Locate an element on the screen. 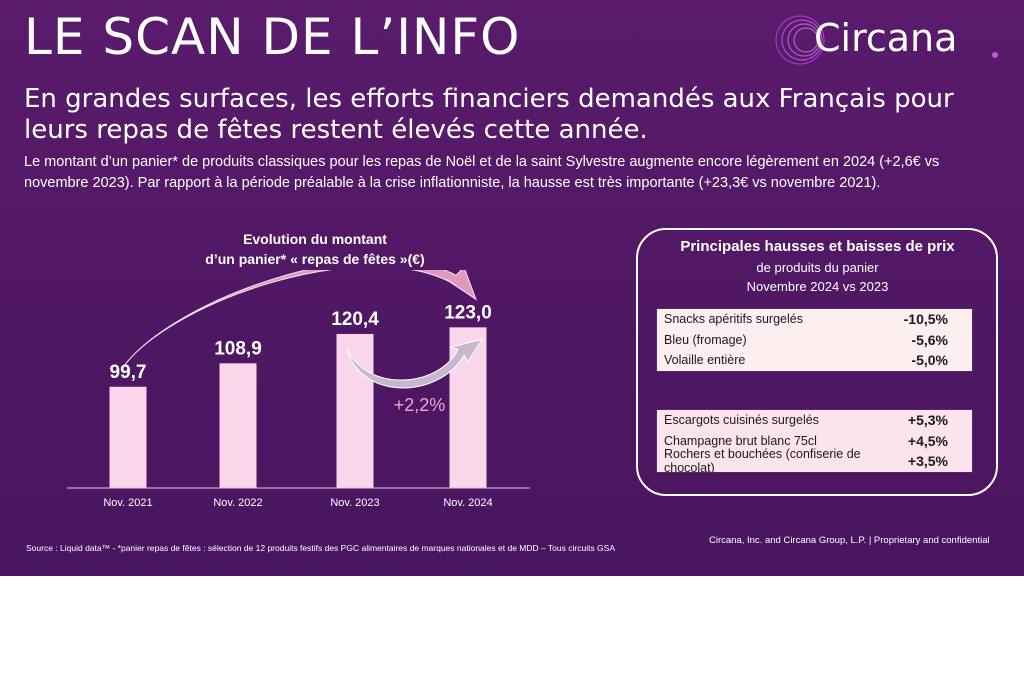 The image size is (1024, 683). bar-value-label: 99,7 is located at coordinates (128, 372).